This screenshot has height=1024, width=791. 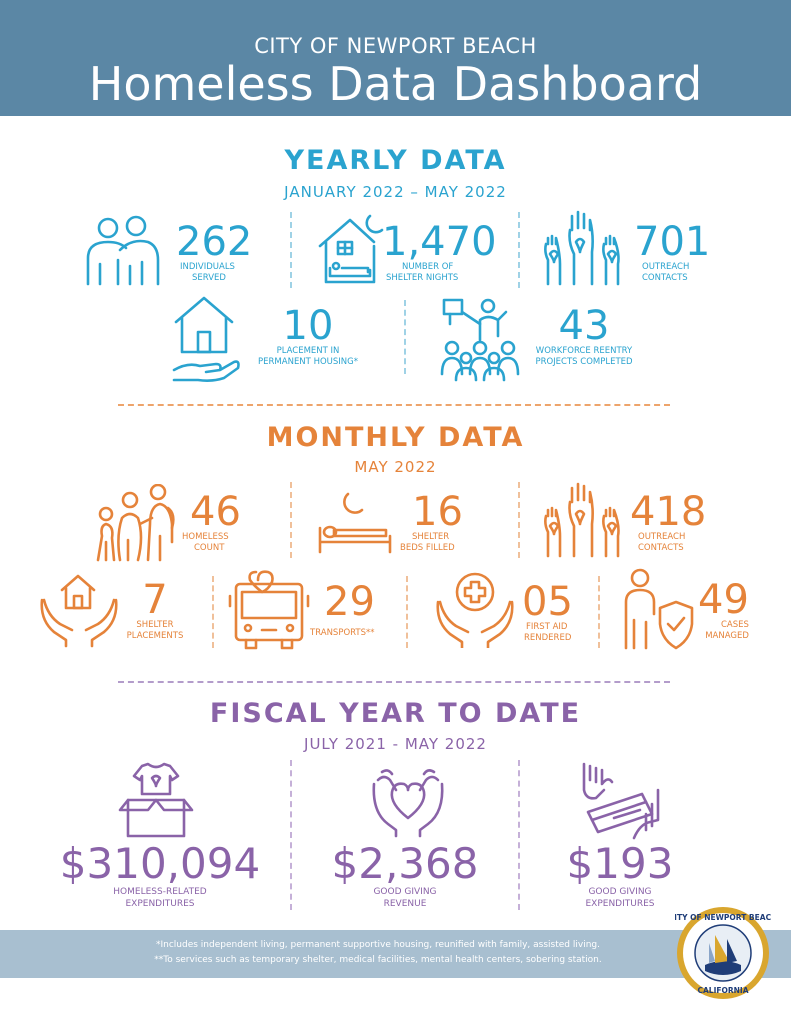 I want to click on monthly-stat-shelter-placements: 7 SHELTER PLACEMENTS, so click(x=155, y=611).